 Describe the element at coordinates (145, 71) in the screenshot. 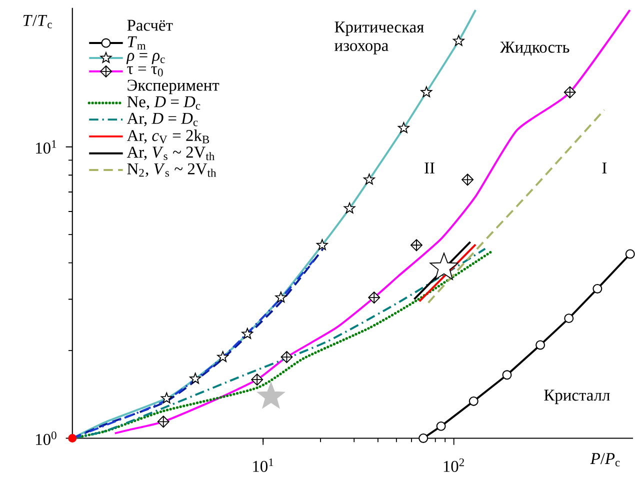

I see `legend-label: τ = τ$_{0}$` at that location.